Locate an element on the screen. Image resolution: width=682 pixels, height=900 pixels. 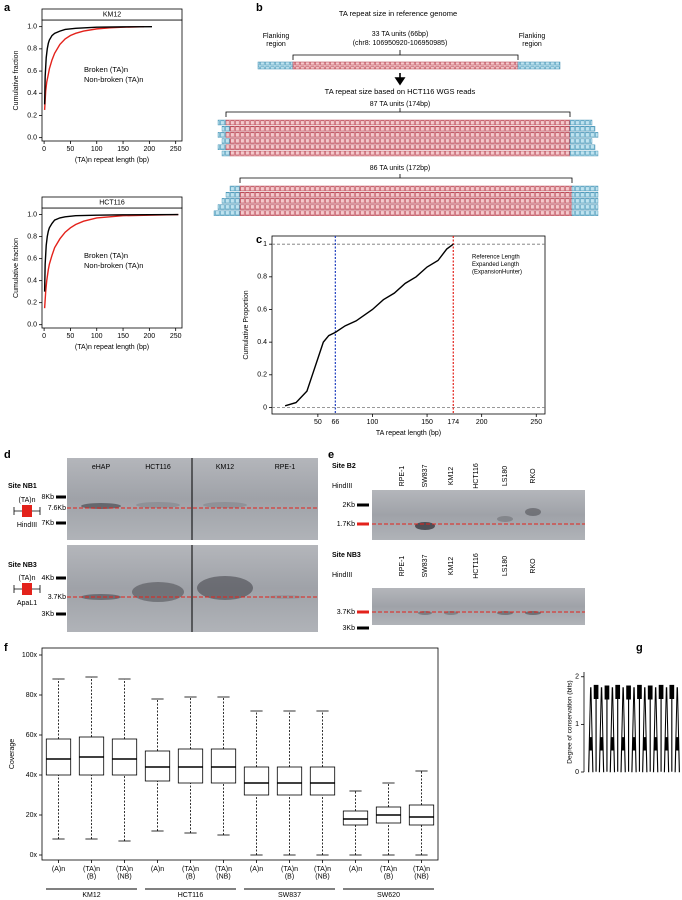
group-label: HCT116 is located at coordinates (191, 895).